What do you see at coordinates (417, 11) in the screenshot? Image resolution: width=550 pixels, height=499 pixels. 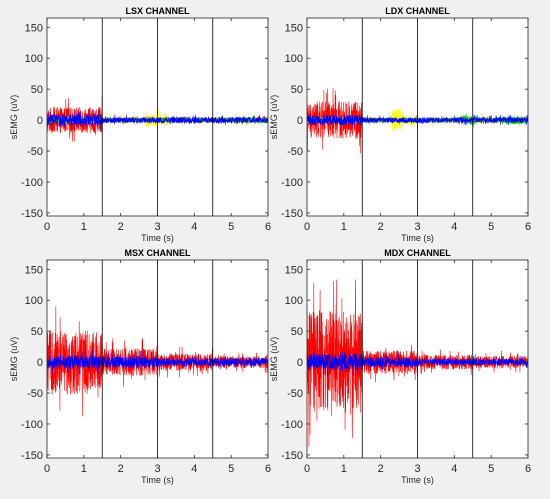 I see `chart-title: LDX CHANNEL` at bounding box center [417, 11].